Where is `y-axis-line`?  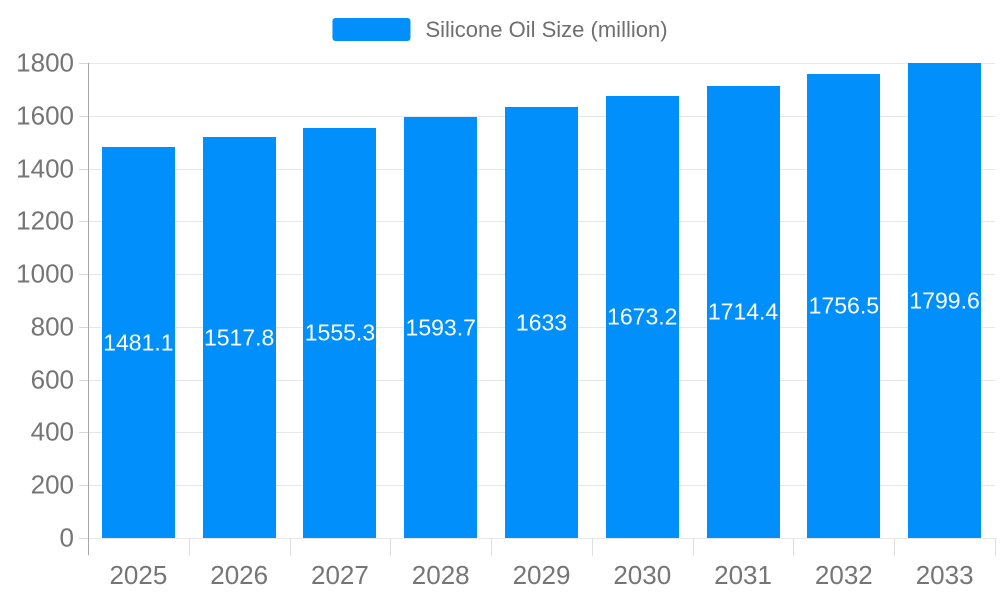
y-axis-line is located at coordinates (88, 309).